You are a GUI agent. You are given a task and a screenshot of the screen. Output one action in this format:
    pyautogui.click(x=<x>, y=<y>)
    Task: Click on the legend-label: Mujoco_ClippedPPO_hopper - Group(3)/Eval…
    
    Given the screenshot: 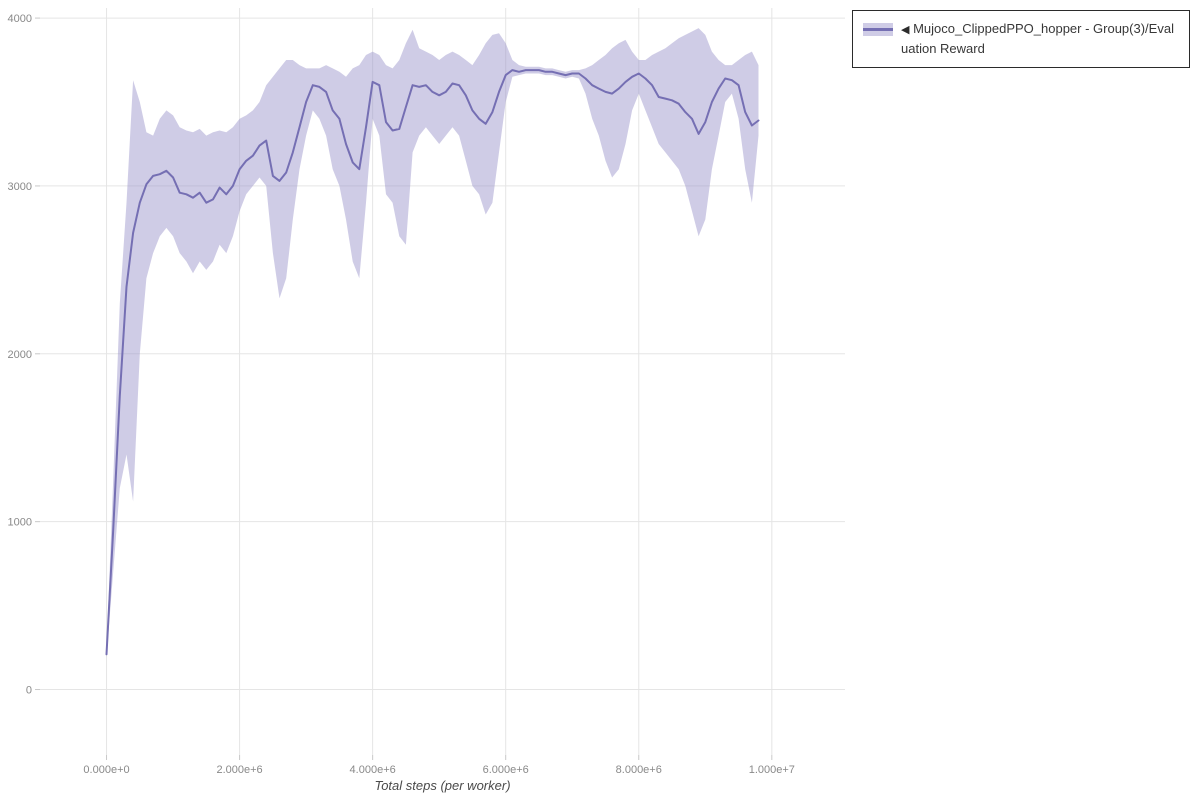 What is the action you would take?
    pyautogui.click(x=1037, y=39)
    